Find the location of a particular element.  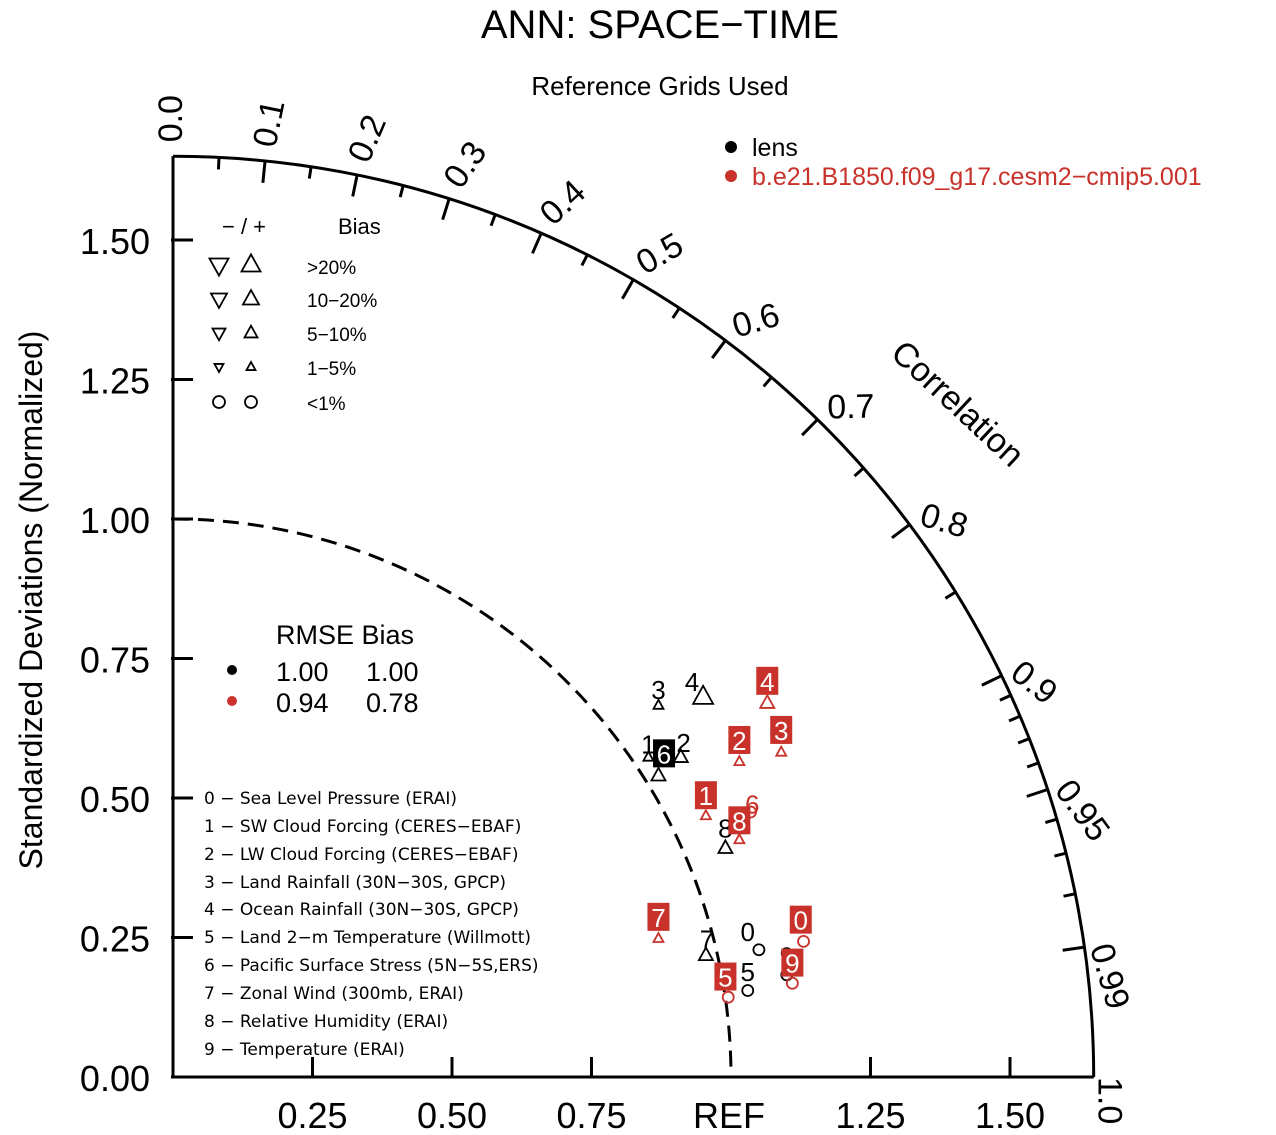

correlation-tick-label: 0.95 is located at coordinates (1082, 811).